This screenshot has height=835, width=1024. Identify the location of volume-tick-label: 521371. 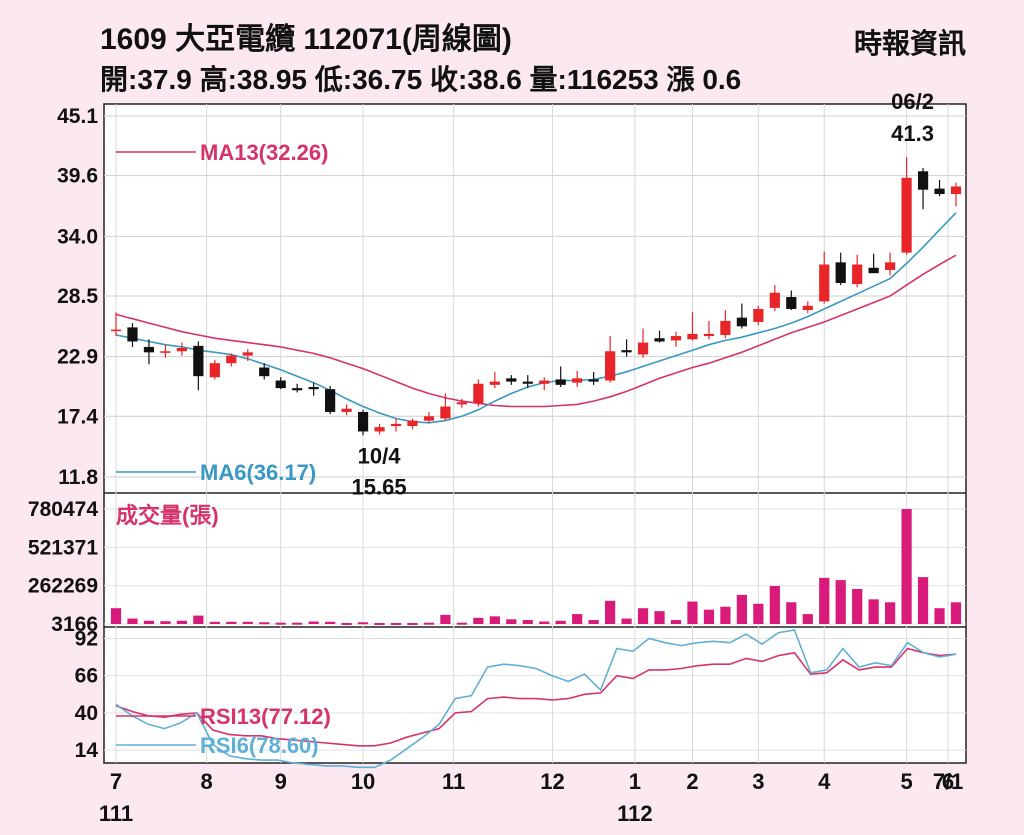
(63, 547).